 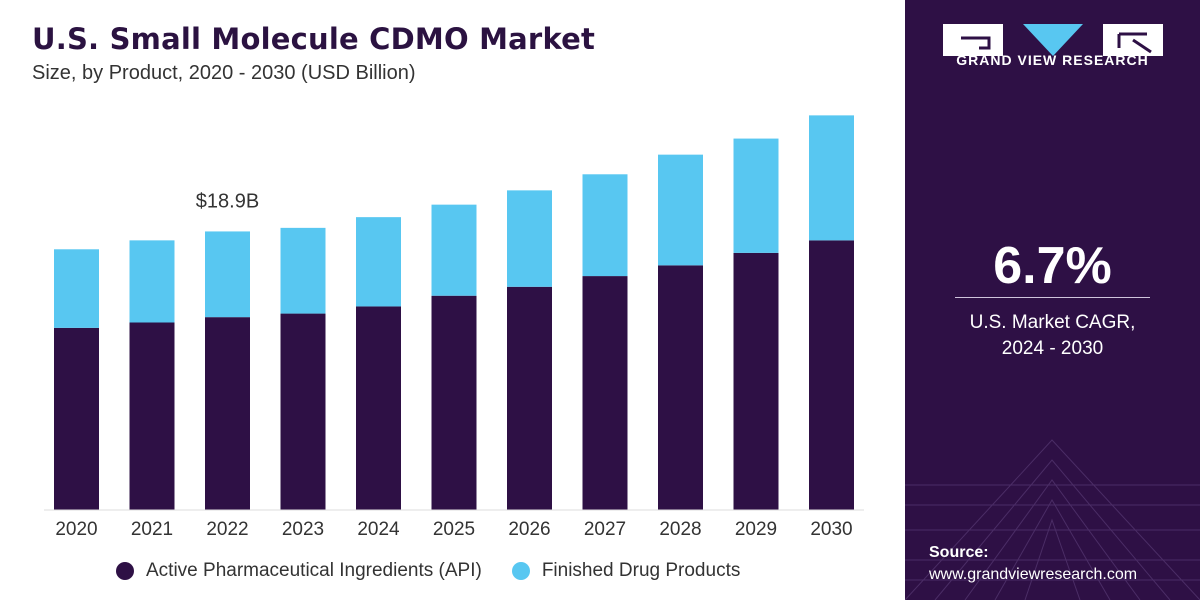 I want to click on legend-label-fdp: Finished Drug Products, so click(x=641, y=570).